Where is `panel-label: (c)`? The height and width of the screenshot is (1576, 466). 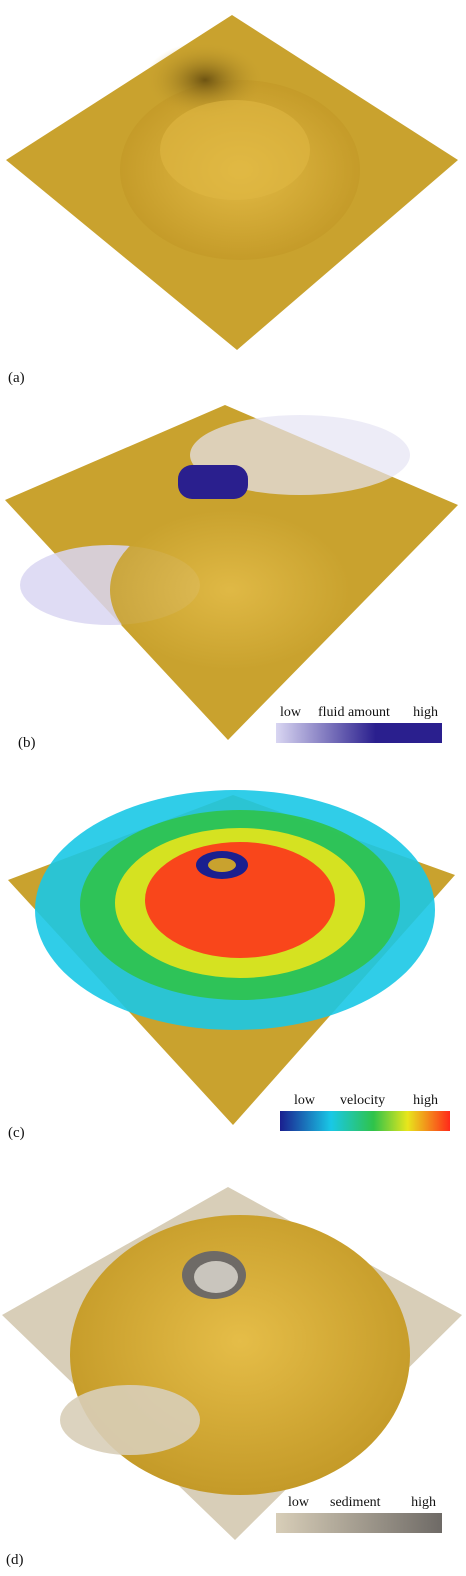 panel-label: (c) is located at coordinates (16, 1133).